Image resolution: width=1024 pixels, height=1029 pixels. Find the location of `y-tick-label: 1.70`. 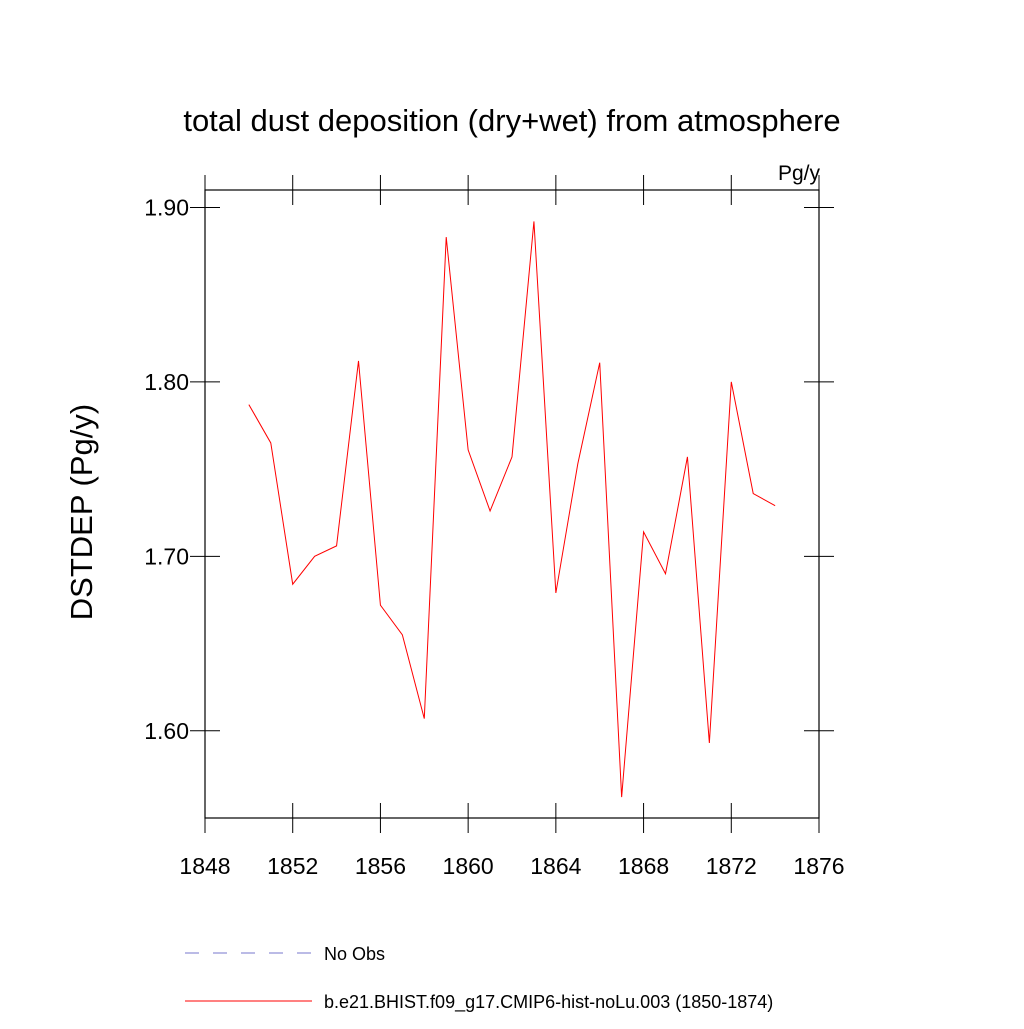

y-tick-label: 1.70 is located at coordinates (166, 556).